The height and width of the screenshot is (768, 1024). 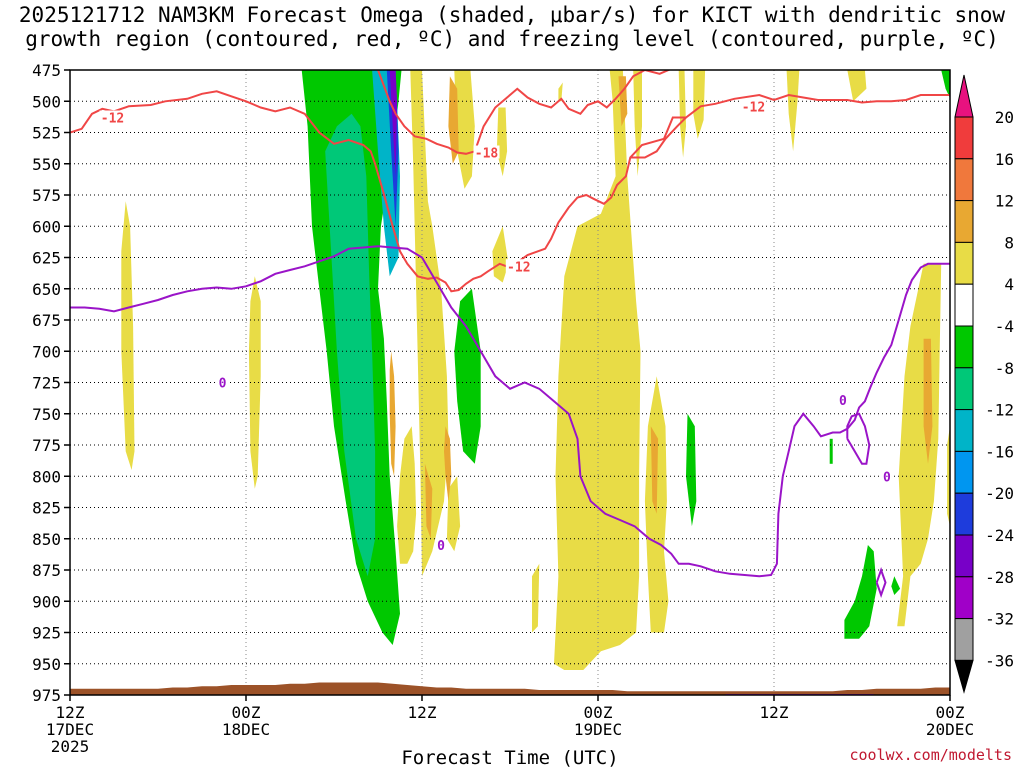 I want to click on credit-text: coolwx.com/modelts, so click(x=930, y=755).